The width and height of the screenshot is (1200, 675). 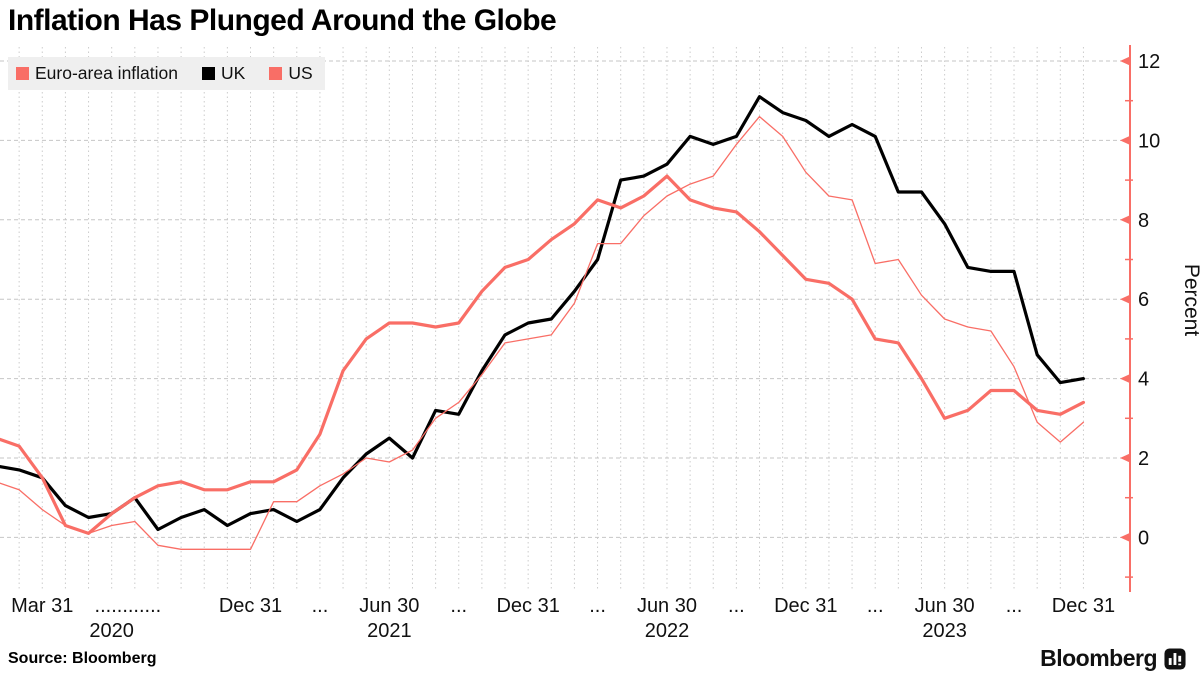 I want to click on bar-chart-icon, so click(x=1175, y=658).